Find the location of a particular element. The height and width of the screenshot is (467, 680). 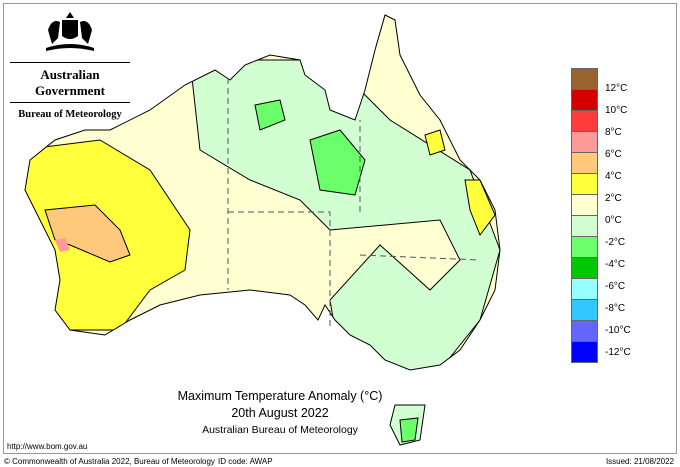

legend-label: 6°C is located at coordinates (613, 154).